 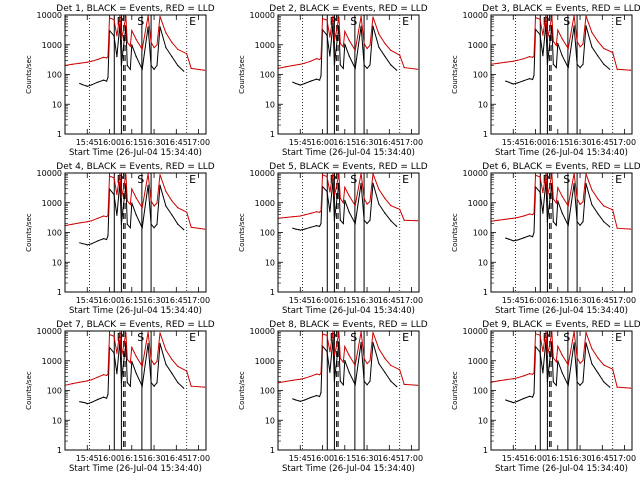 I want to click on y-tick-label: 1000, so click(x=478, y=203).